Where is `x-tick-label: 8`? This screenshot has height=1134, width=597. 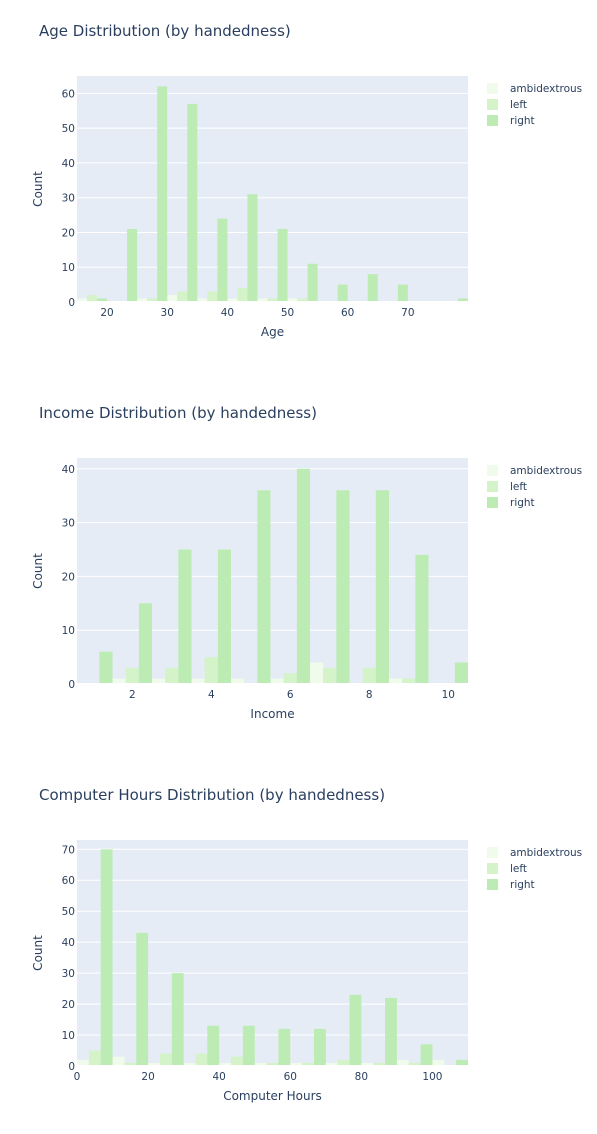
x-tick-label: 8 is located at coordinates (369, 695).